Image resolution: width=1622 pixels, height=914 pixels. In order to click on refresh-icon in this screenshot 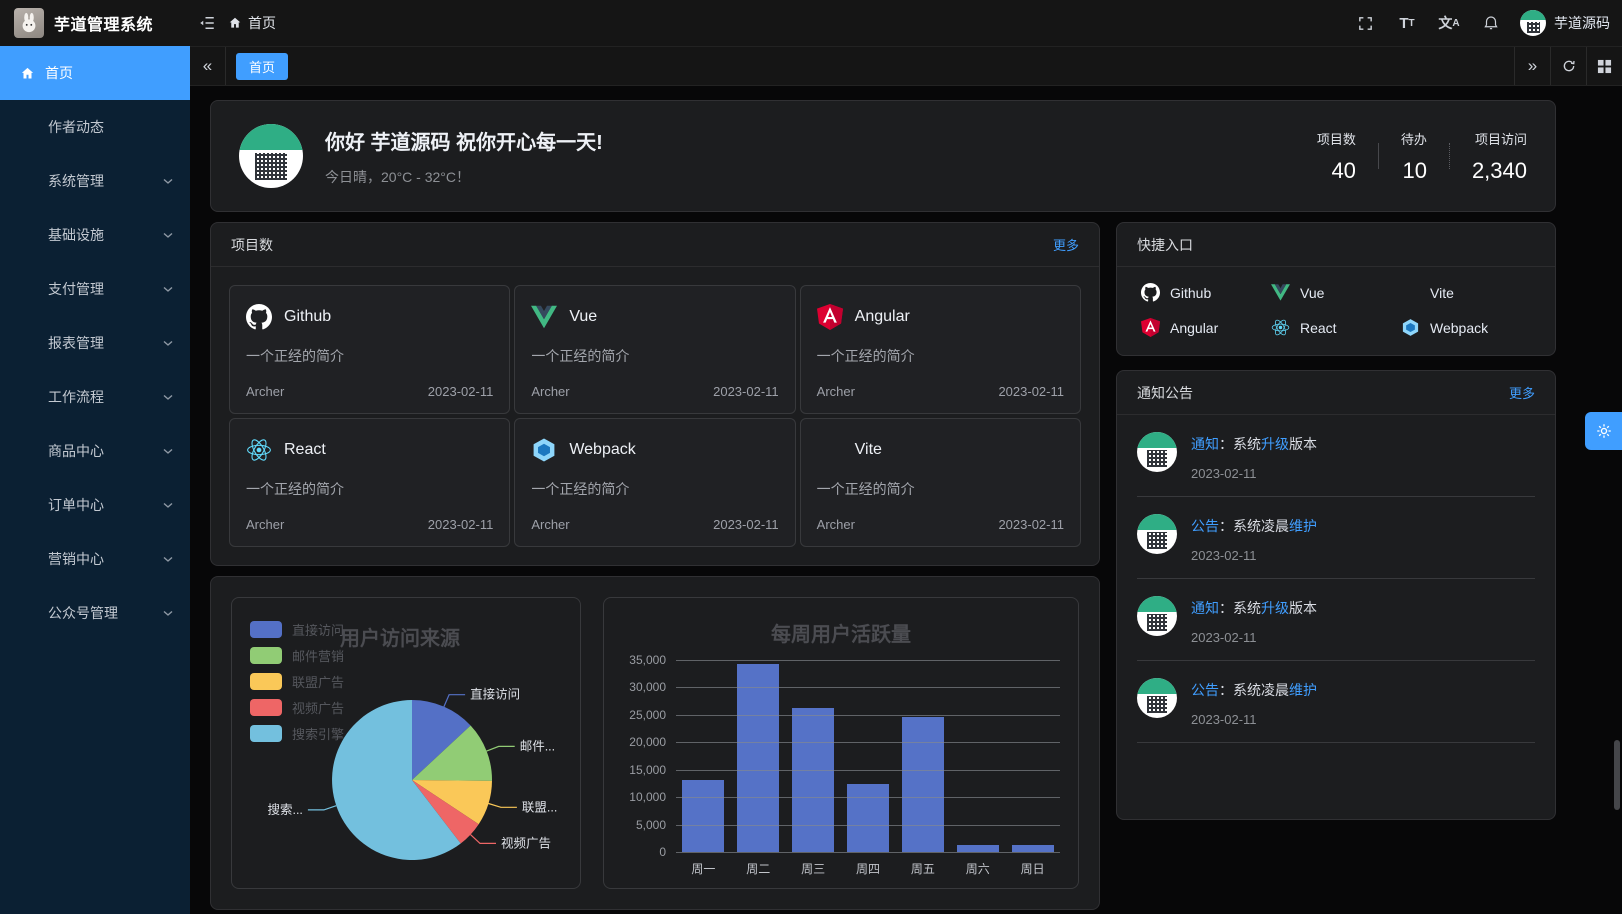, I will do `click(1568, 66)`.